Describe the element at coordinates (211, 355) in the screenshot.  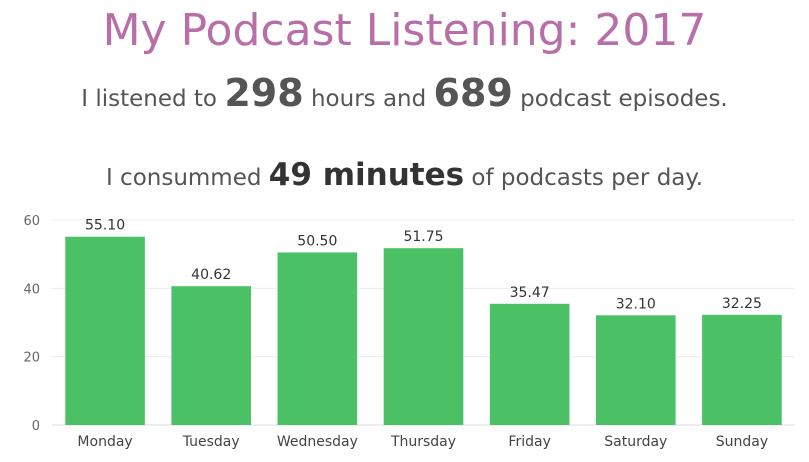
I see `bar-tuesday` at that location.